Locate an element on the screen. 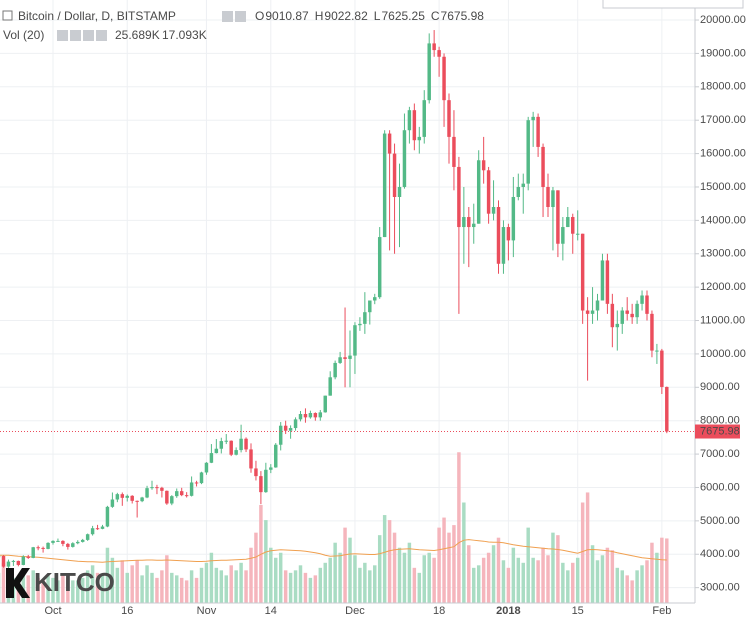 This screenshot has height=619, width=750. y-tick-label: 3000.00 is located at coordinates (720, 588).